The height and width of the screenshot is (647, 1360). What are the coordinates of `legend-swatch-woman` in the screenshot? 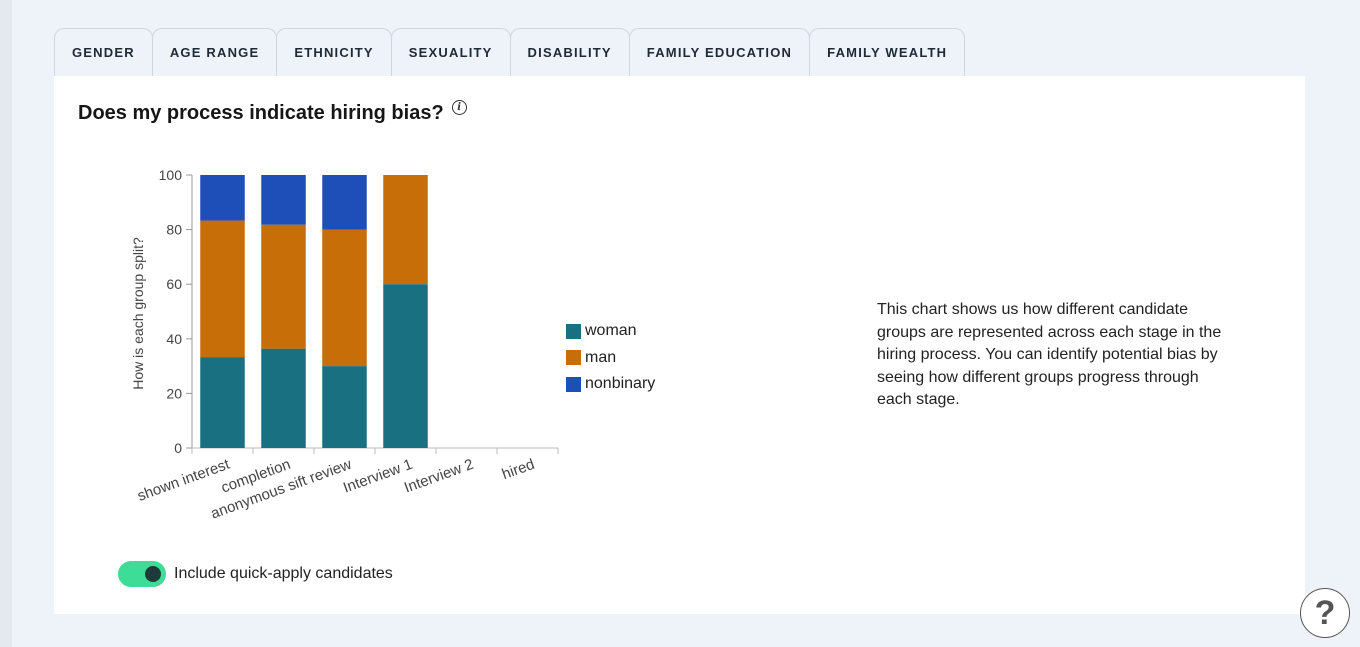 It's located at (573, 331).